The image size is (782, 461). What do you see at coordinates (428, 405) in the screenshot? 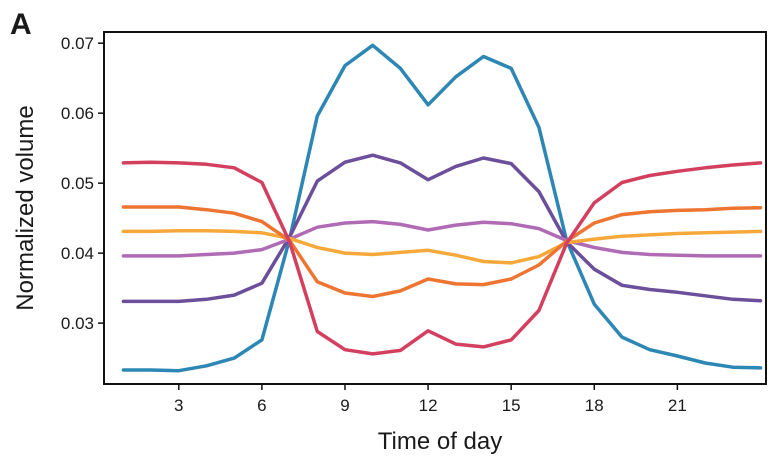
I see `x-tick-label: 12` at bounding box center [428, 405].